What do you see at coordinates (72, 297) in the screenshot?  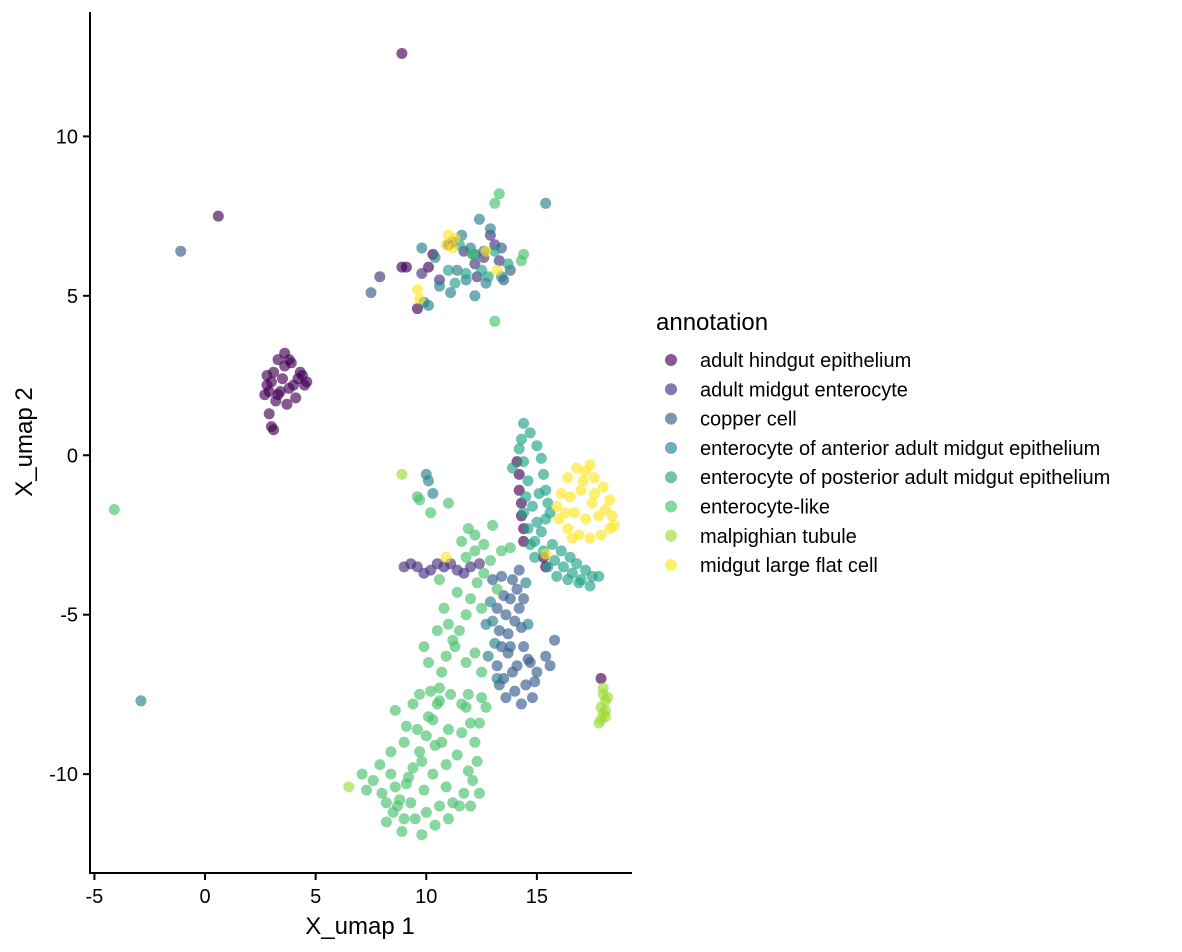 I see `y-tick-label: 5` at bounding box center [72, 297].